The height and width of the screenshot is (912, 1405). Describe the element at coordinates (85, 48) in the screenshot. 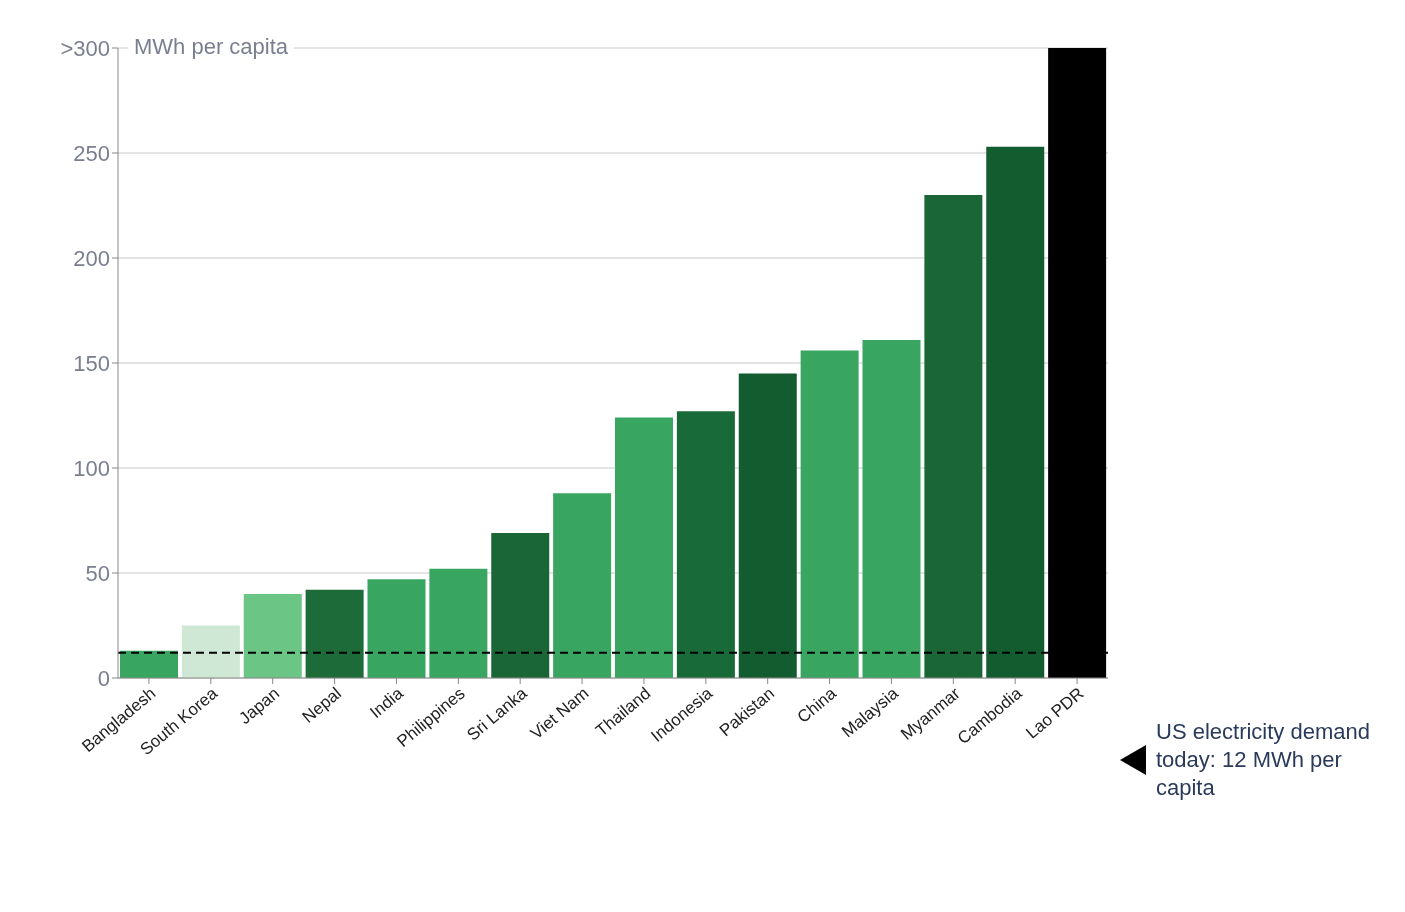

I see `y-tick-label: >300` at that location.